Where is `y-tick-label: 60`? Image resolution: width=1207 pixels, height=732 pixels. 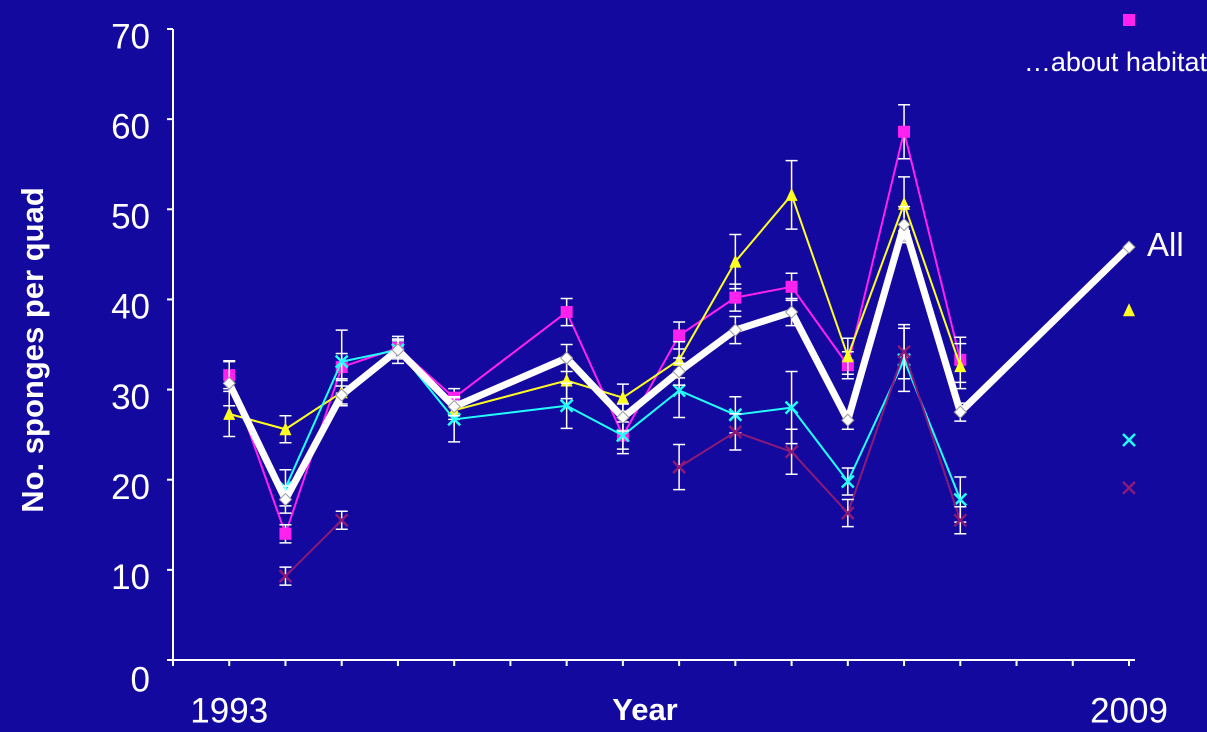 y-tick-label: 60 is located at coordinates (130, 126).